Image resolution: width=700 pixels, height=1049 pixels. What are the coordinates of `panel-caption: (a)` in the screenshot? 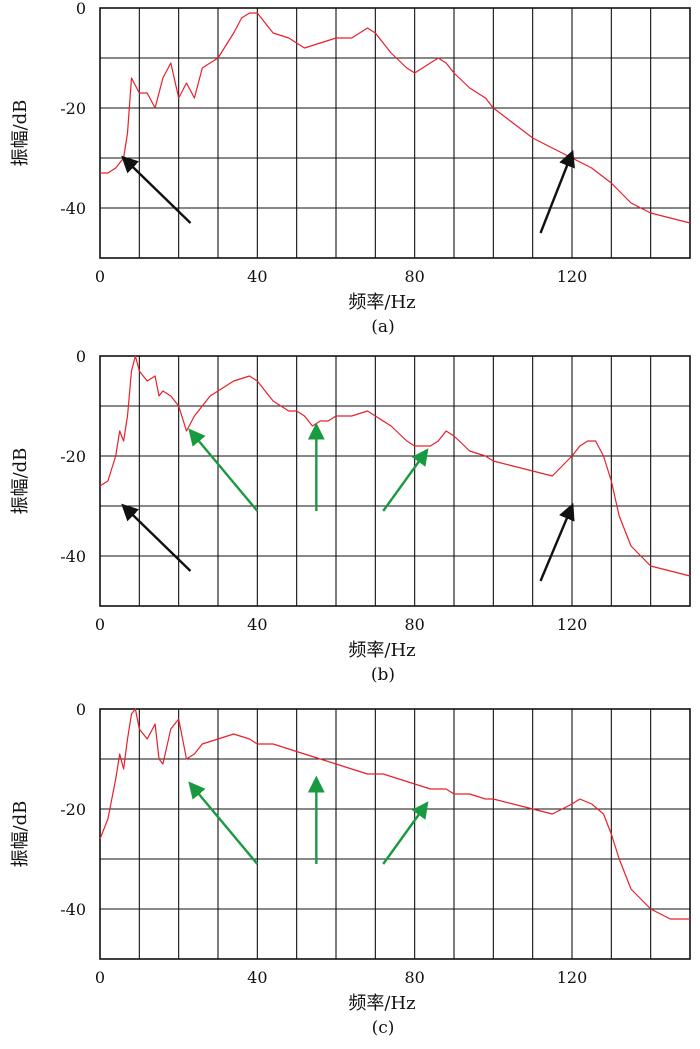 It's located at (382, 327).